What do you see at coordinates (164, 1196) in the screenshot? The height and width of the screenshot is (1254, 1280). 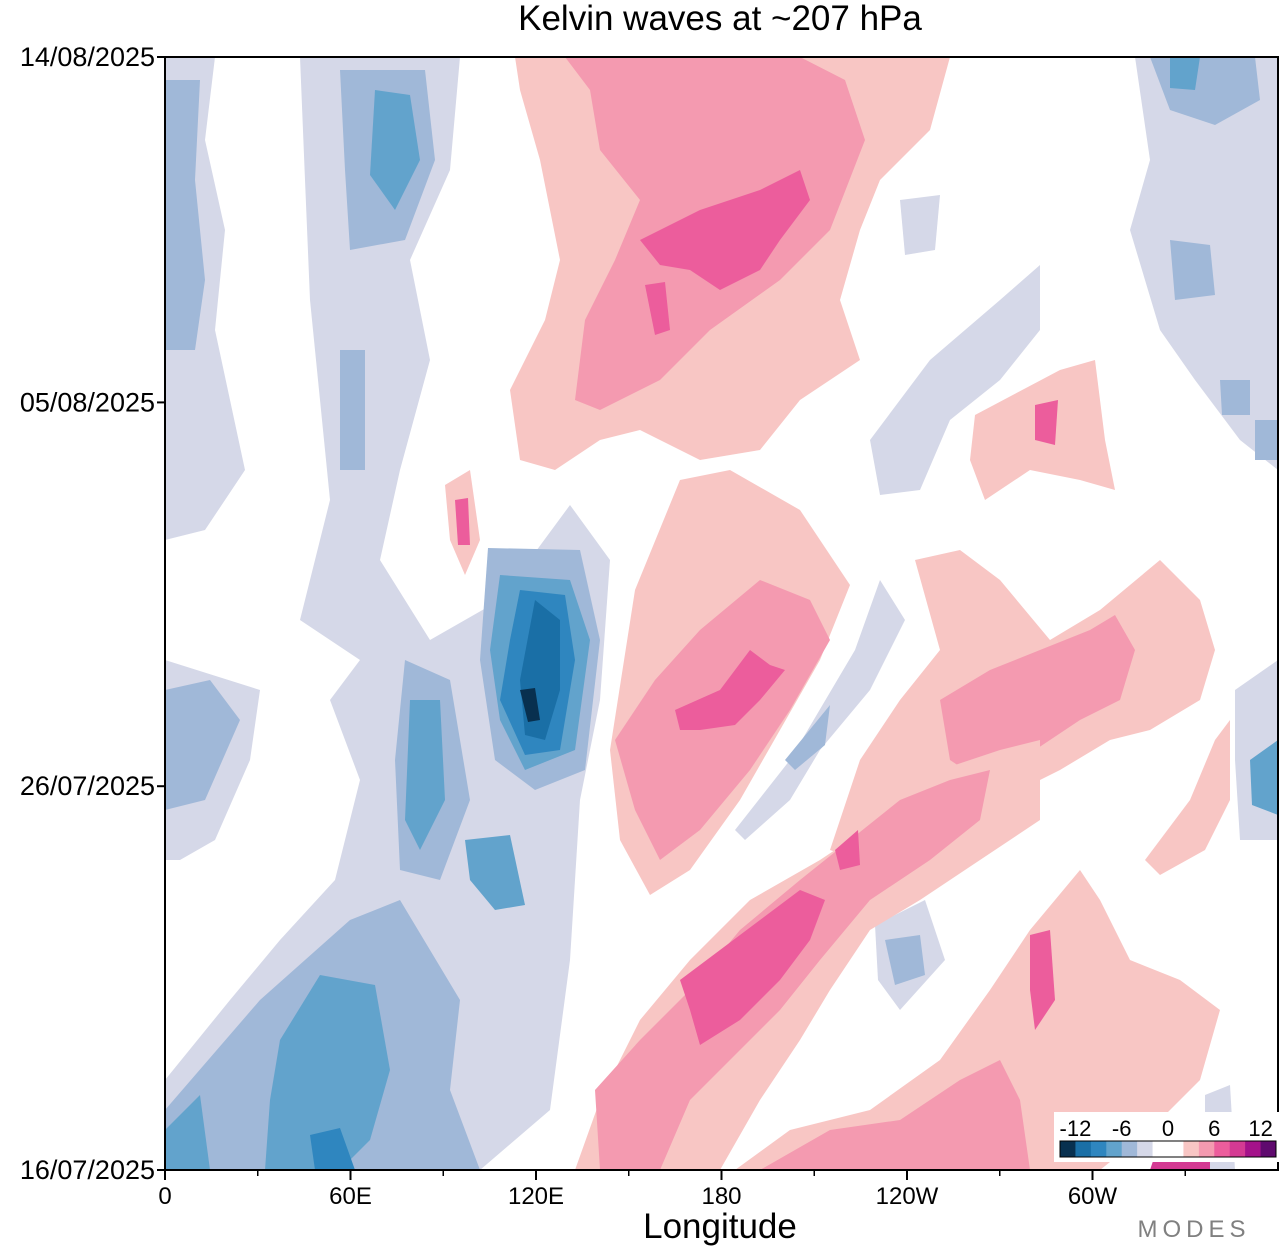 I see `x-tick-label: 0` at bounding box center [164, 1196].